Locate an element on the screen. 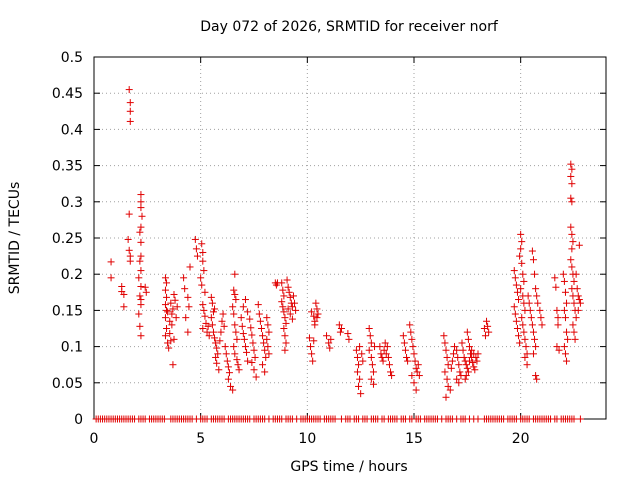 The width and height of the screenshot is (640, 480). y-tick-label: 0.45 is located at coordinates (67, 94).